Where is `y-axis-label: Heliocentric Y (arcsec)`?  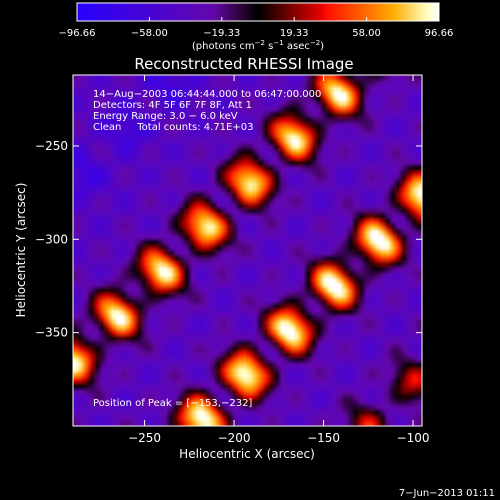 y-axis-label: Heliocentric Y (arcsec) is located at coordinates (21, 250).